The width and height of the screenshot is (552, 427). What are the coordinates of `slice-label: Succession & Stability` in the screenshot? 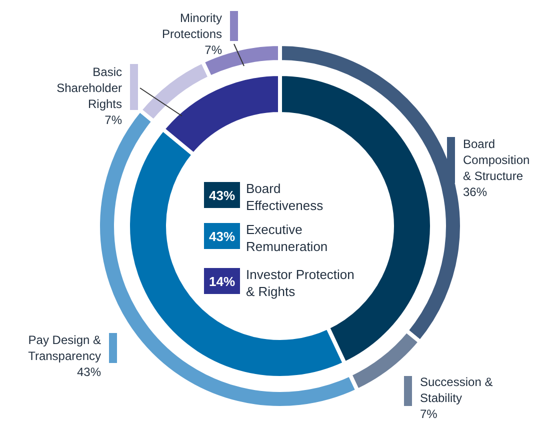 It's located at (456, 390).